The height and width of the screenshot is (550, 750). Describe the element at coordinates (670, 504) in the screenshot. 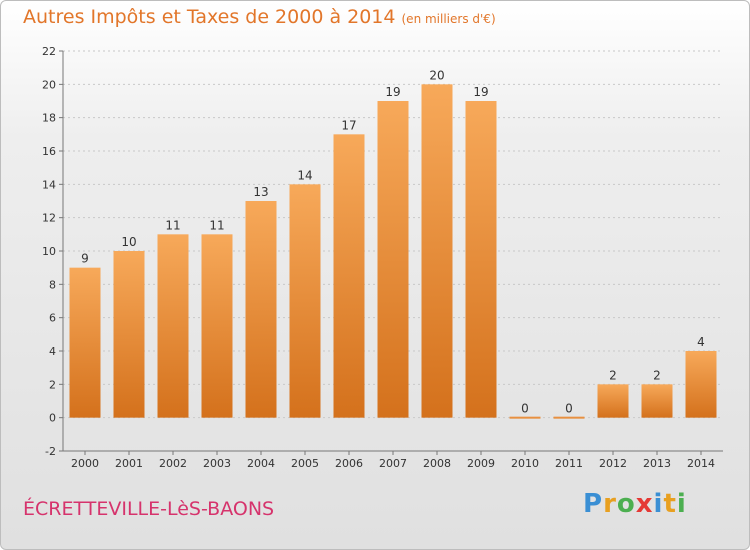

I see `logo-letter: t` at that location.